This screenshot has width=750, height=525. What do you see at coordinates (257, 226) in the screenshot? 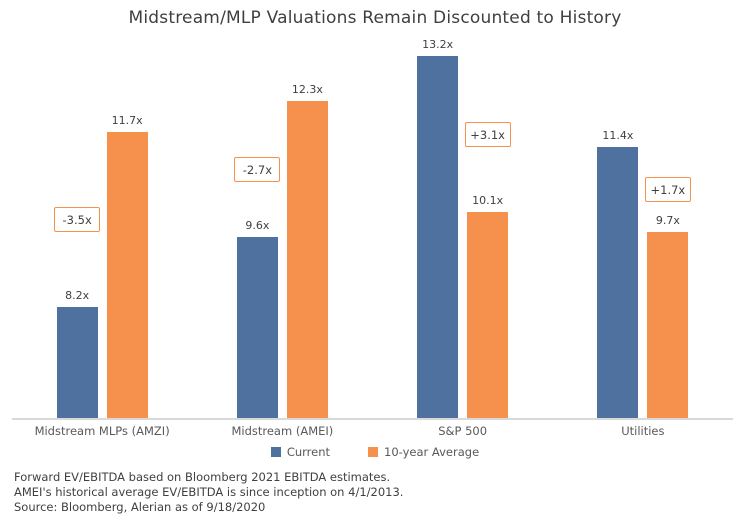
I see `bar-value-label-current: 9.6x` at bounding box center [257, 226].